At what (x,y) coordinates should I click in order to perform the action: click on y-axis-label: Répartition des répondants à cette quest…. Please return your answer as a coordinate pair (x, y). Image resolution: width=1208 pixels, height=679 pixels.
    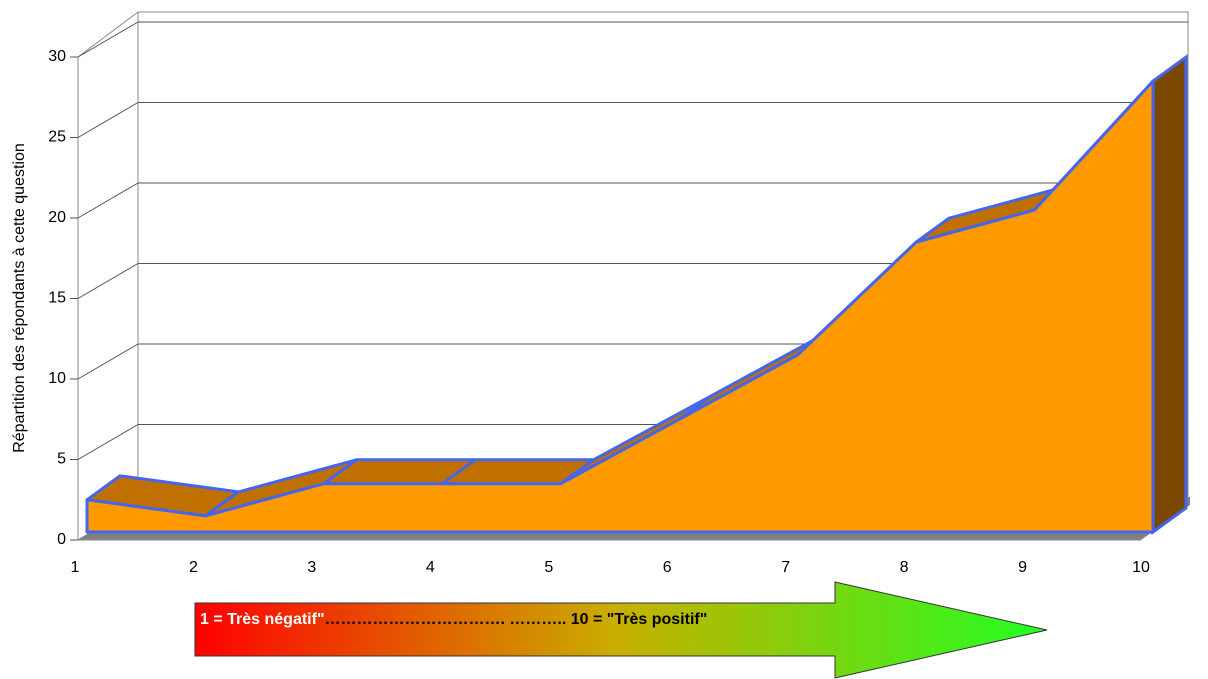
    Looking at the image, I should click on (19, 298).